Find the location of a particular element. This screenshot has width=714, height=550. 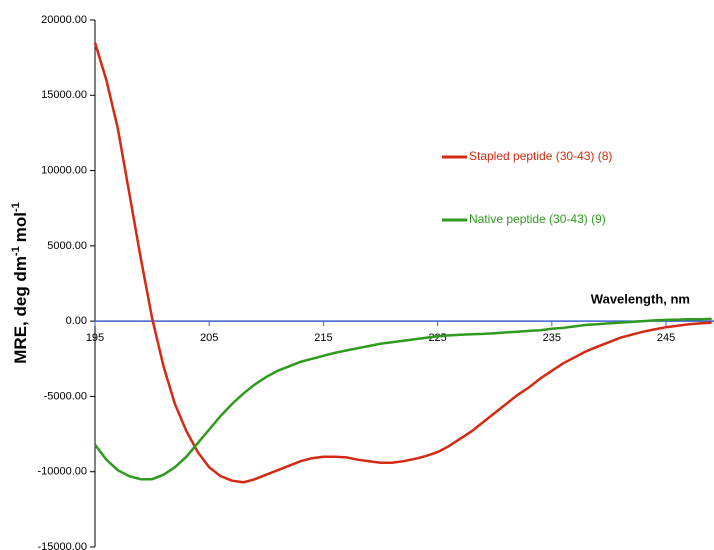

x-axis-label: Wavelength, nm is located at coordinates (640, 298).